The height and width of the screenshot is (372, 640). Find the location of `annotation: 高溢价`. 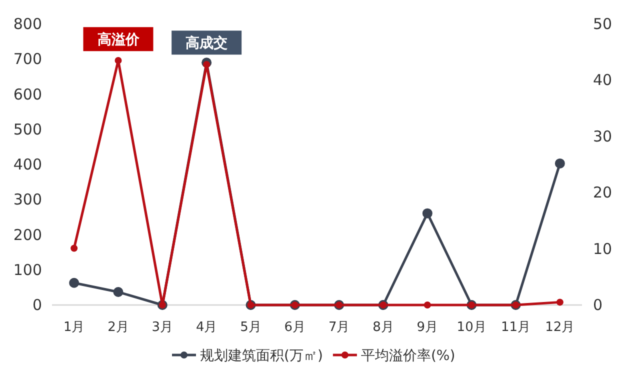

annotation: 高溢价 is located at coordinates (118, 39).